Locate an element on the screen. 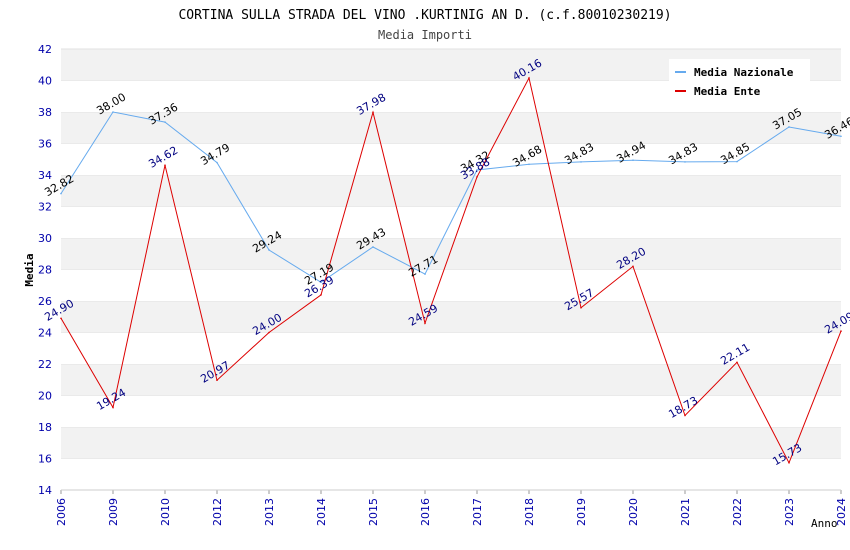 This screenshot has height=550, width=850. y-tick-label: 14 is located at coordinates (45, 490).